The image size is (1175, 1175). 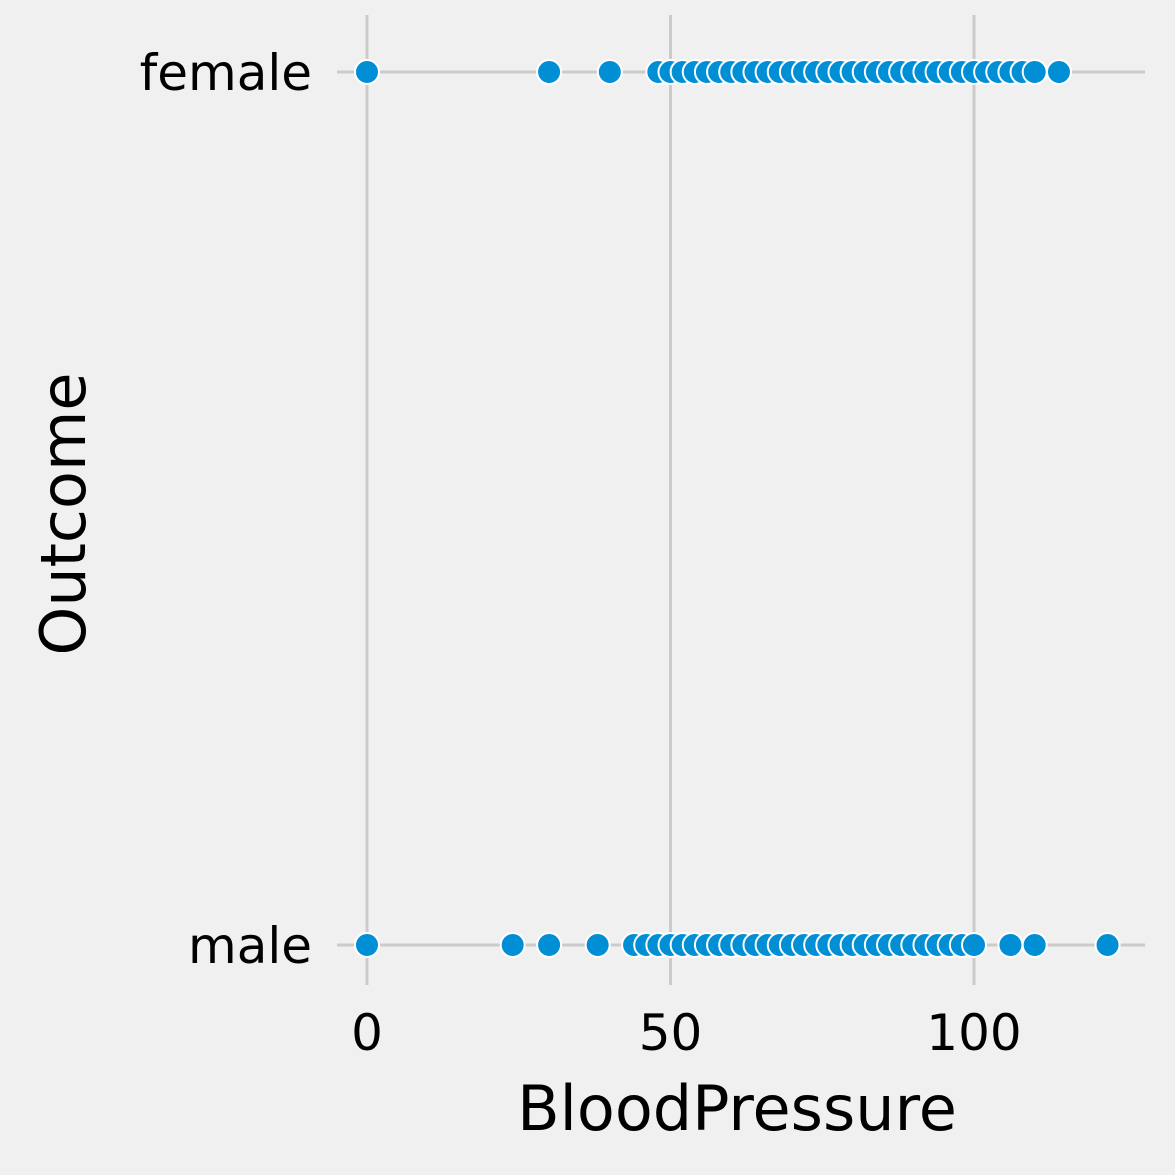 What do you see at coordinates (671, 1033) in the screenshot?
I see `x-tick-label: 50` at bounding box center [671, 1033].